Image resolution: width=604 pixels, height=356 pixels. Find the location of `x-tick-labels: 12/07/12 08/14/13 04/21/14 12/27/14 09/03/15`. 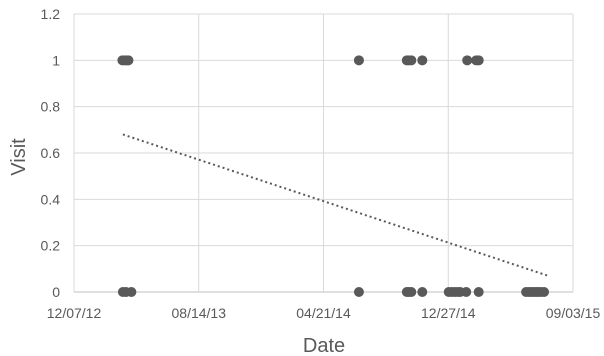

x-tick-labels: 12/07/12 08/14/13 04/21/14 12/27/14 09/03/15 is located at coordinates (324, 313).